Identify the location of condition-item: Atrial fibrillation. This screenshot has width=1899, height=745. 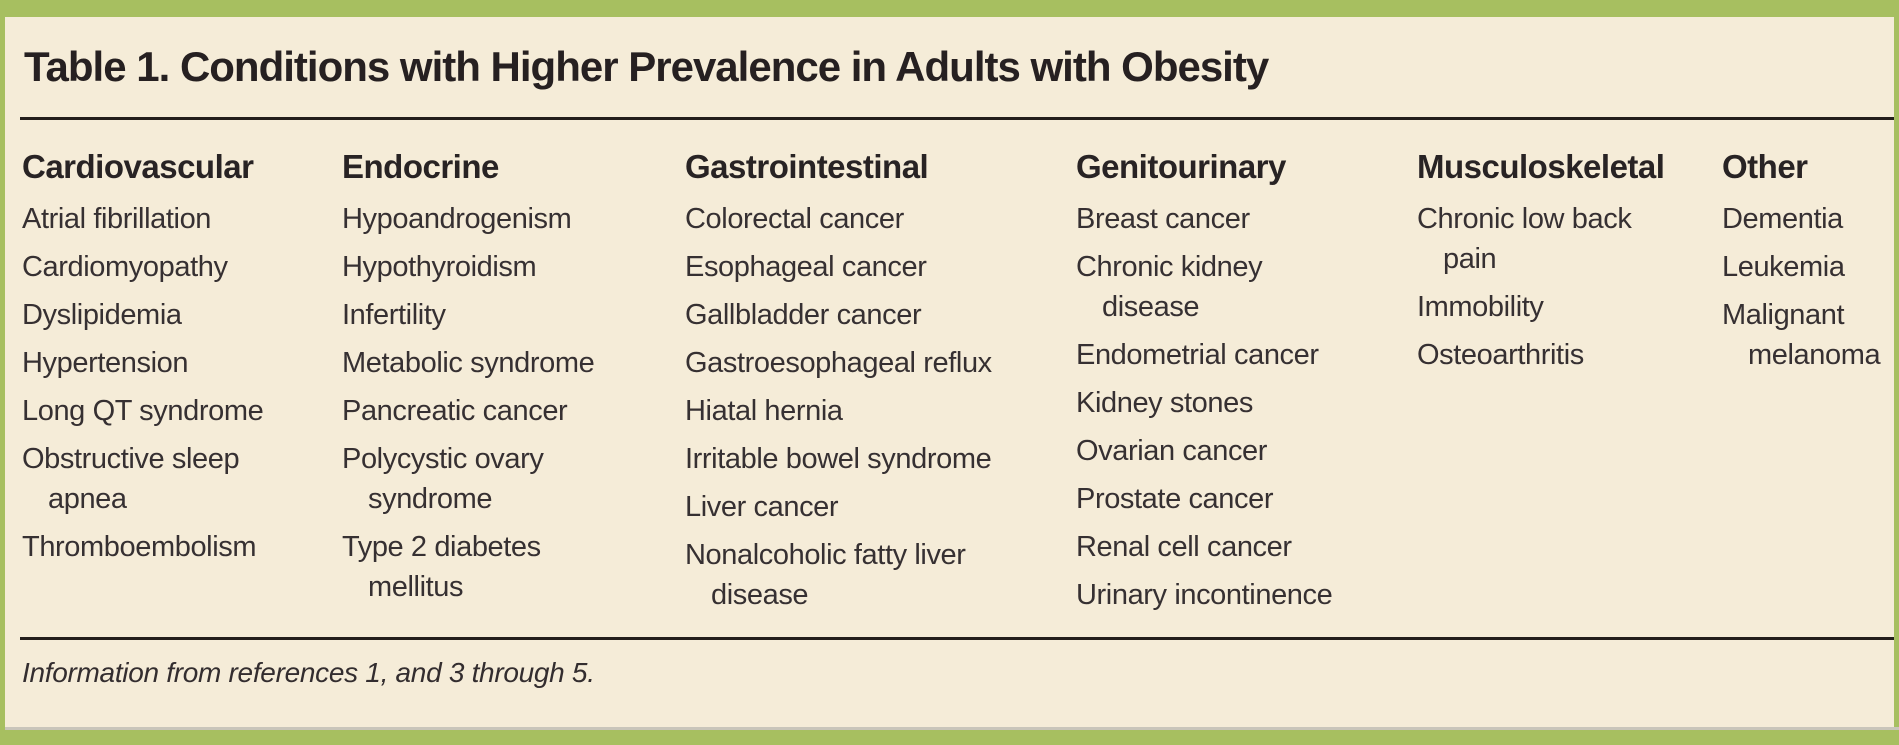
(179, 219).